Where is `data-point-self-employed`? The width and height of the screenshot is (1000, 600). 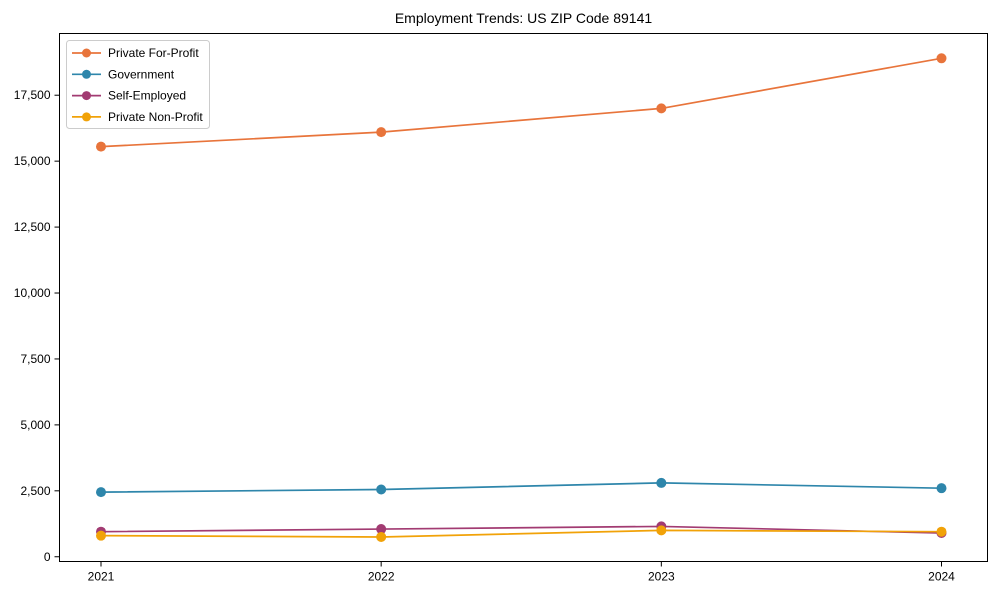 data-point-self-employed is located at coordinates (381, 529).